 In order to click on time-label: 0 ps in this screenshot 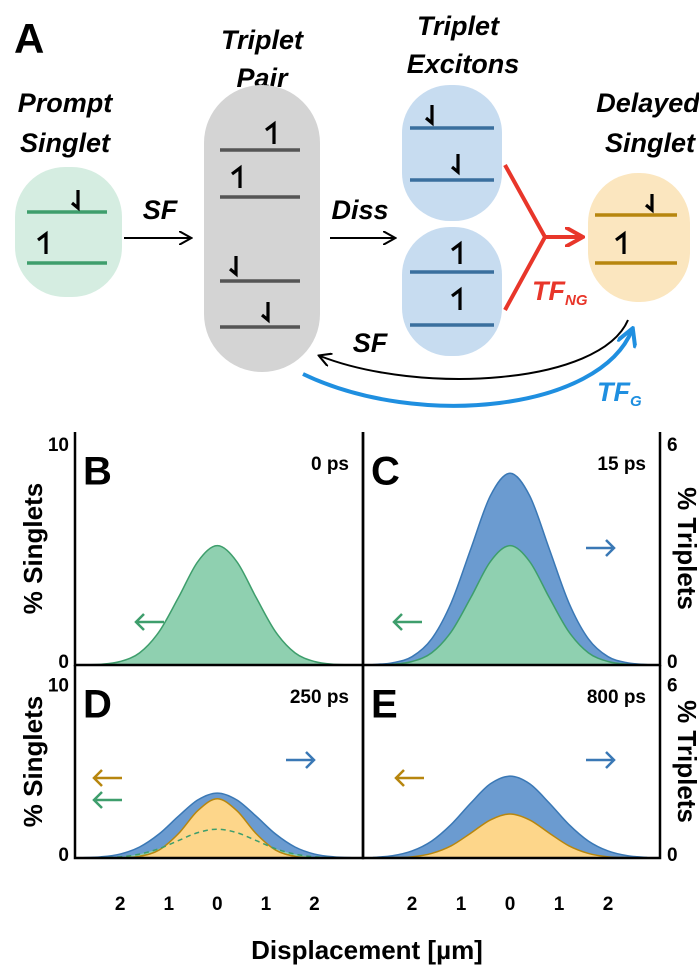, I will do `click(330, 464)`.